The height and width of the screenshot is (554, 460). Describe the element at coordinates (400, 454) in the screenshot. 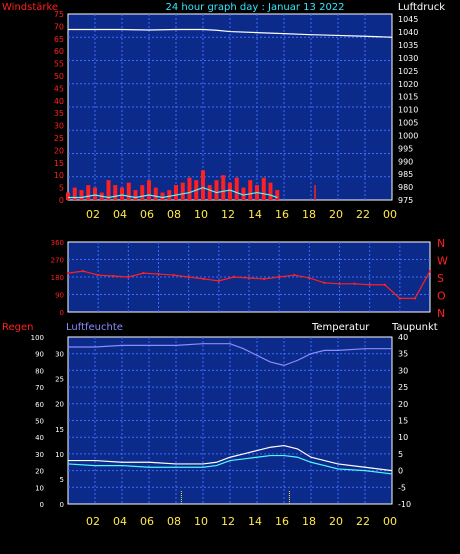

I see `temperature-tick-label: 5` at that location.